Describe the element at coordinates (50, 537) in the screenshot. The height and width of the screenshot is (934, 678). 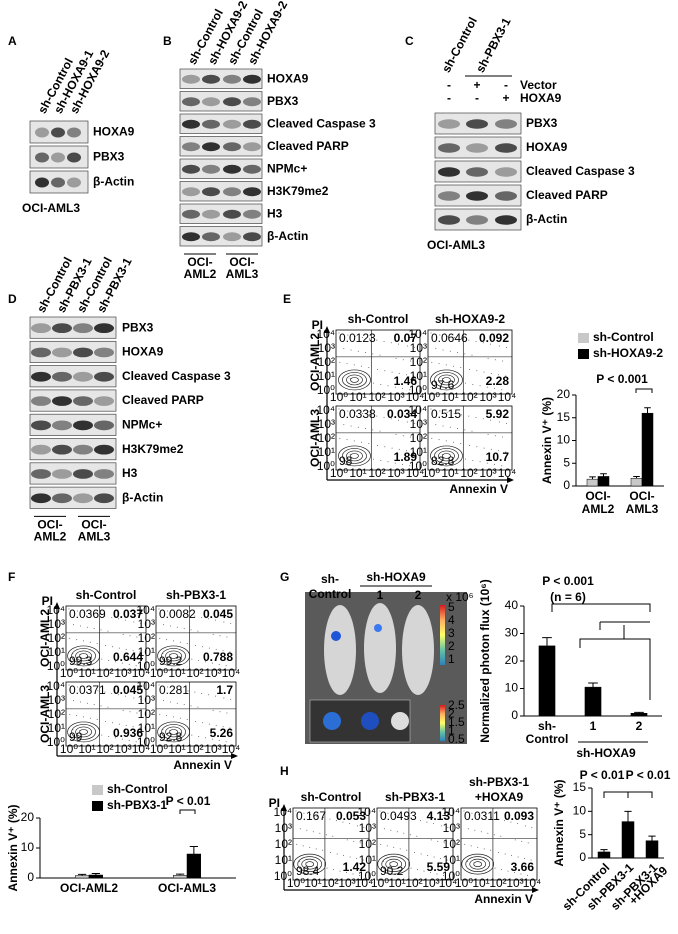
I see `group-label: AML2` at that location.